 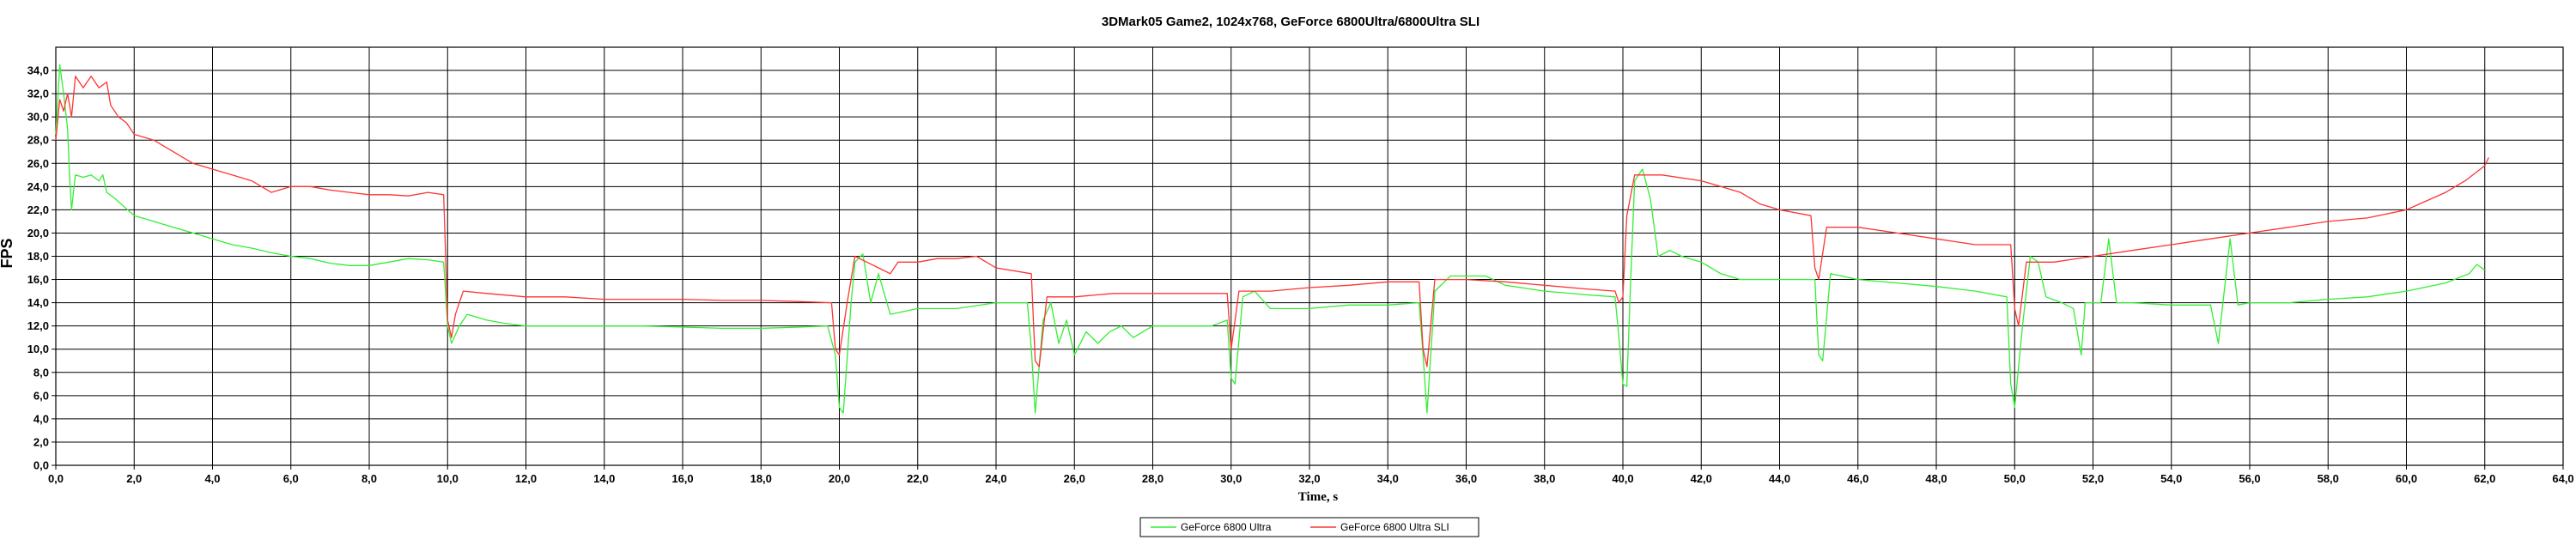 What do you see at coordinates (38, 325) in the screenshot?
I see `y-tick-label: 12,0` at bounding box center [38, 325].